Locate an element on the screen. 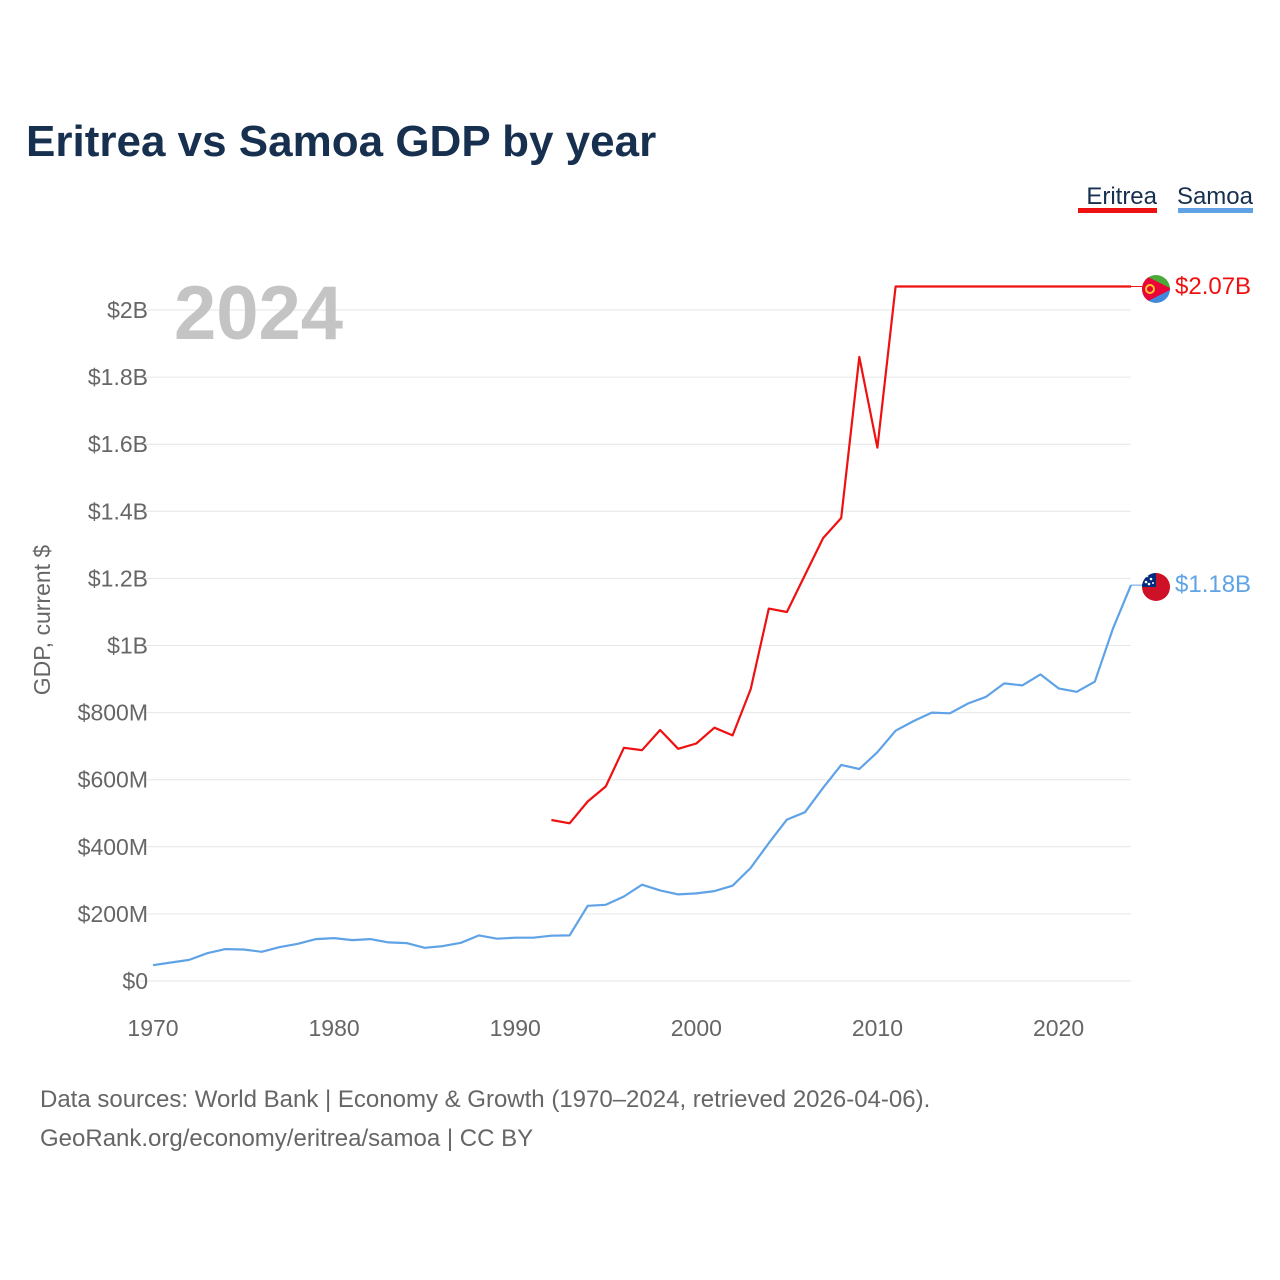 The height and width of the screenshot is (1280, 1280). year-label: 2024 is located at coordinates (258, 313).